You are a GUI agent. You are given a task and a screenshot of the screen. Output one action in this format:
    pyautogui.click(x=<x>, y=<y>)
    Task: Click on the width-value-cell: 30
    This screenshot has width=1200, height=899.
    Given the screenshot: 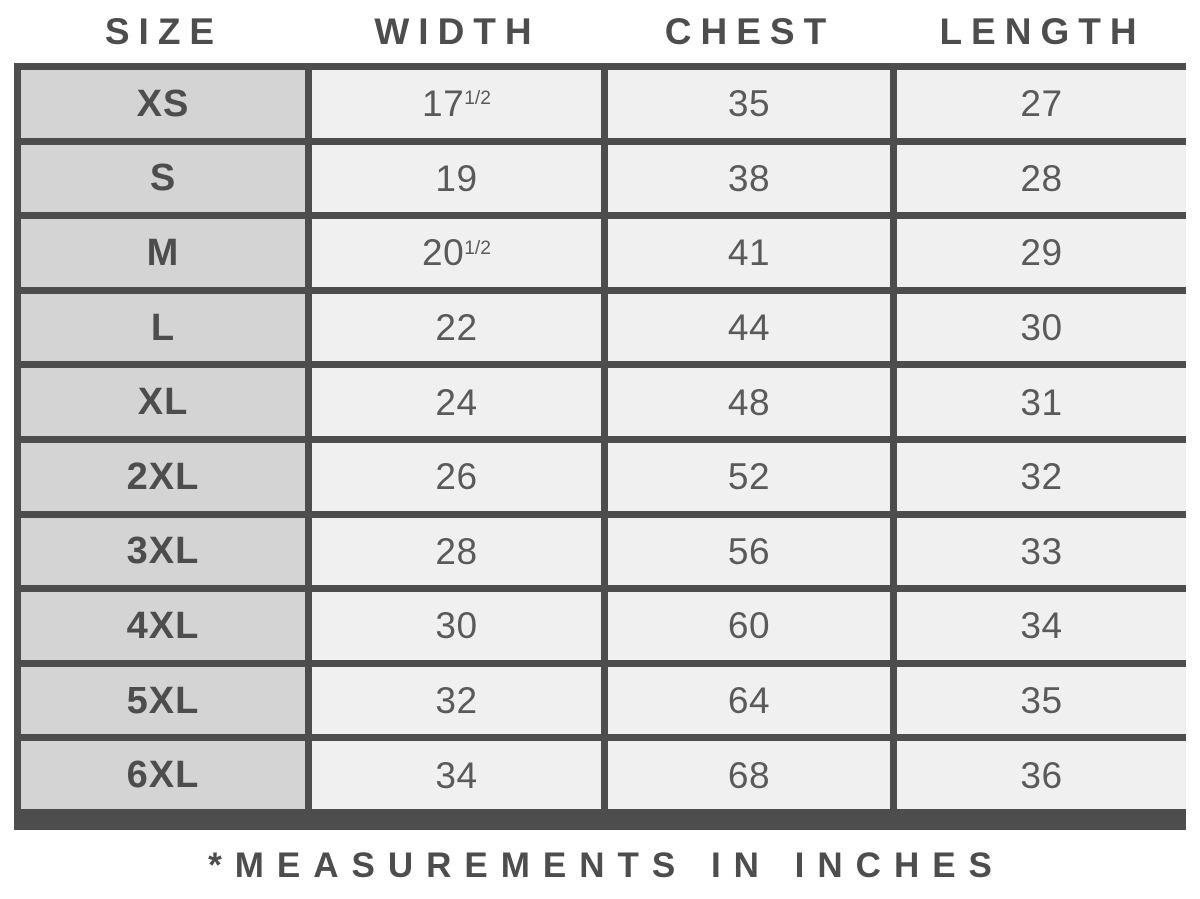 What is the action you would take?
    pyautogui.click(x=456, y=626)
    